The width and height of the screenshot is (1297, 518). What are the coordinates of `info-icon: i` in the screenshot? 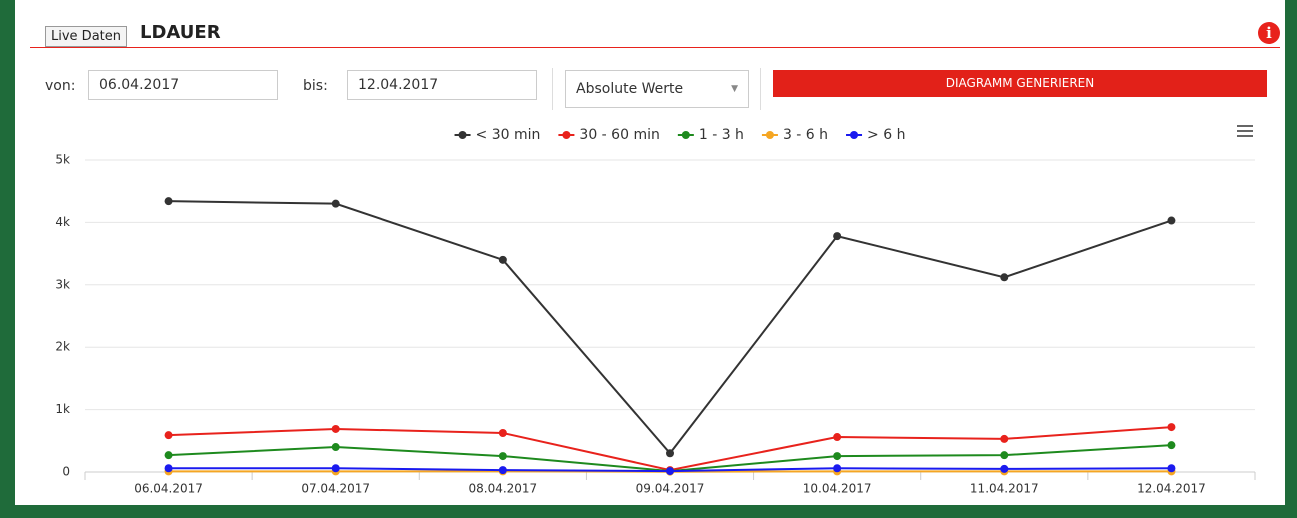 It's located at (1269, 33).